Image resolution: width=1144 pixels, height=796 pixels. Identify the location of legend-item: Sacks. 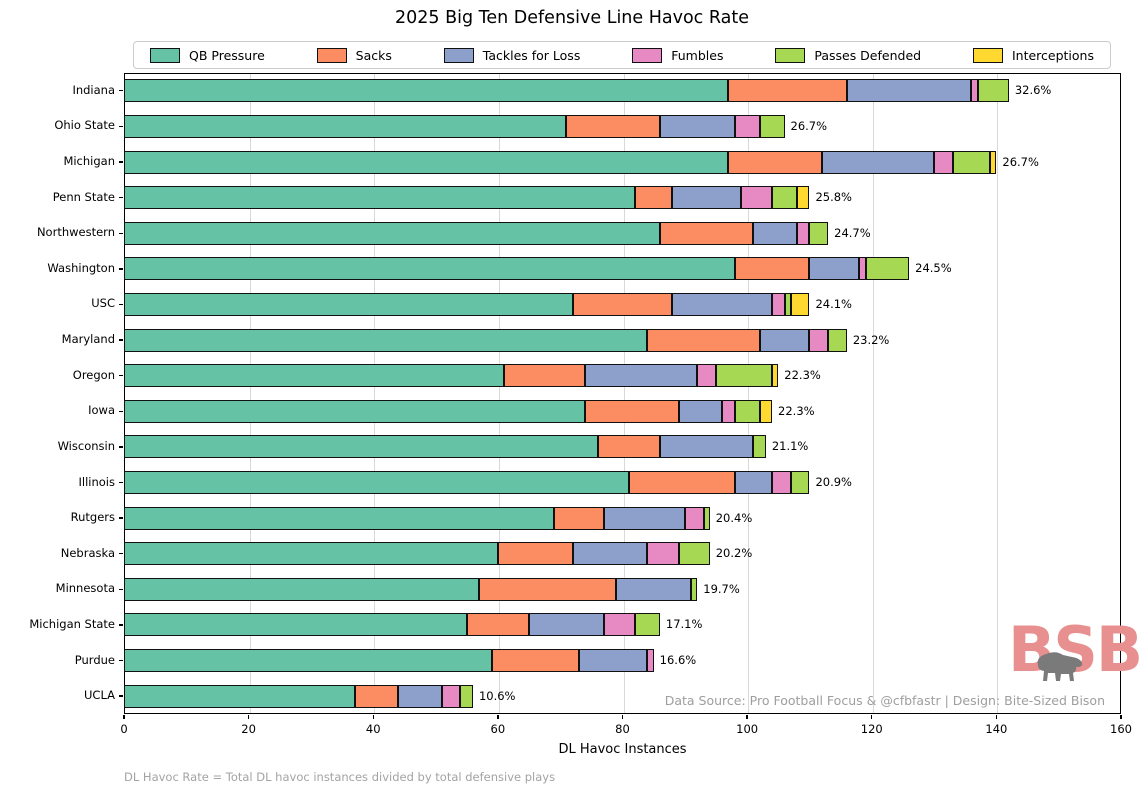
(354, 55).